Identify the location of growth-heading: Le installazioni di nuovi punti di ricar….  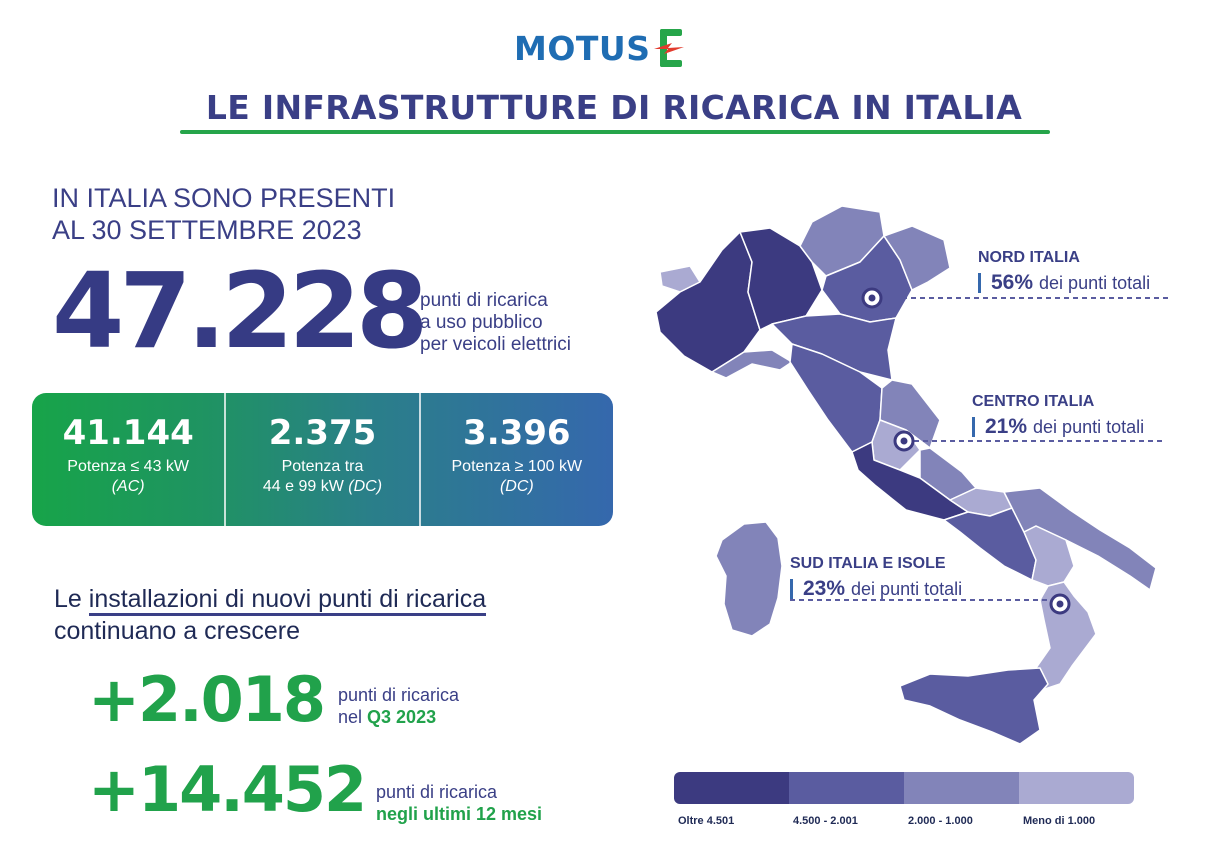
(270, 600).